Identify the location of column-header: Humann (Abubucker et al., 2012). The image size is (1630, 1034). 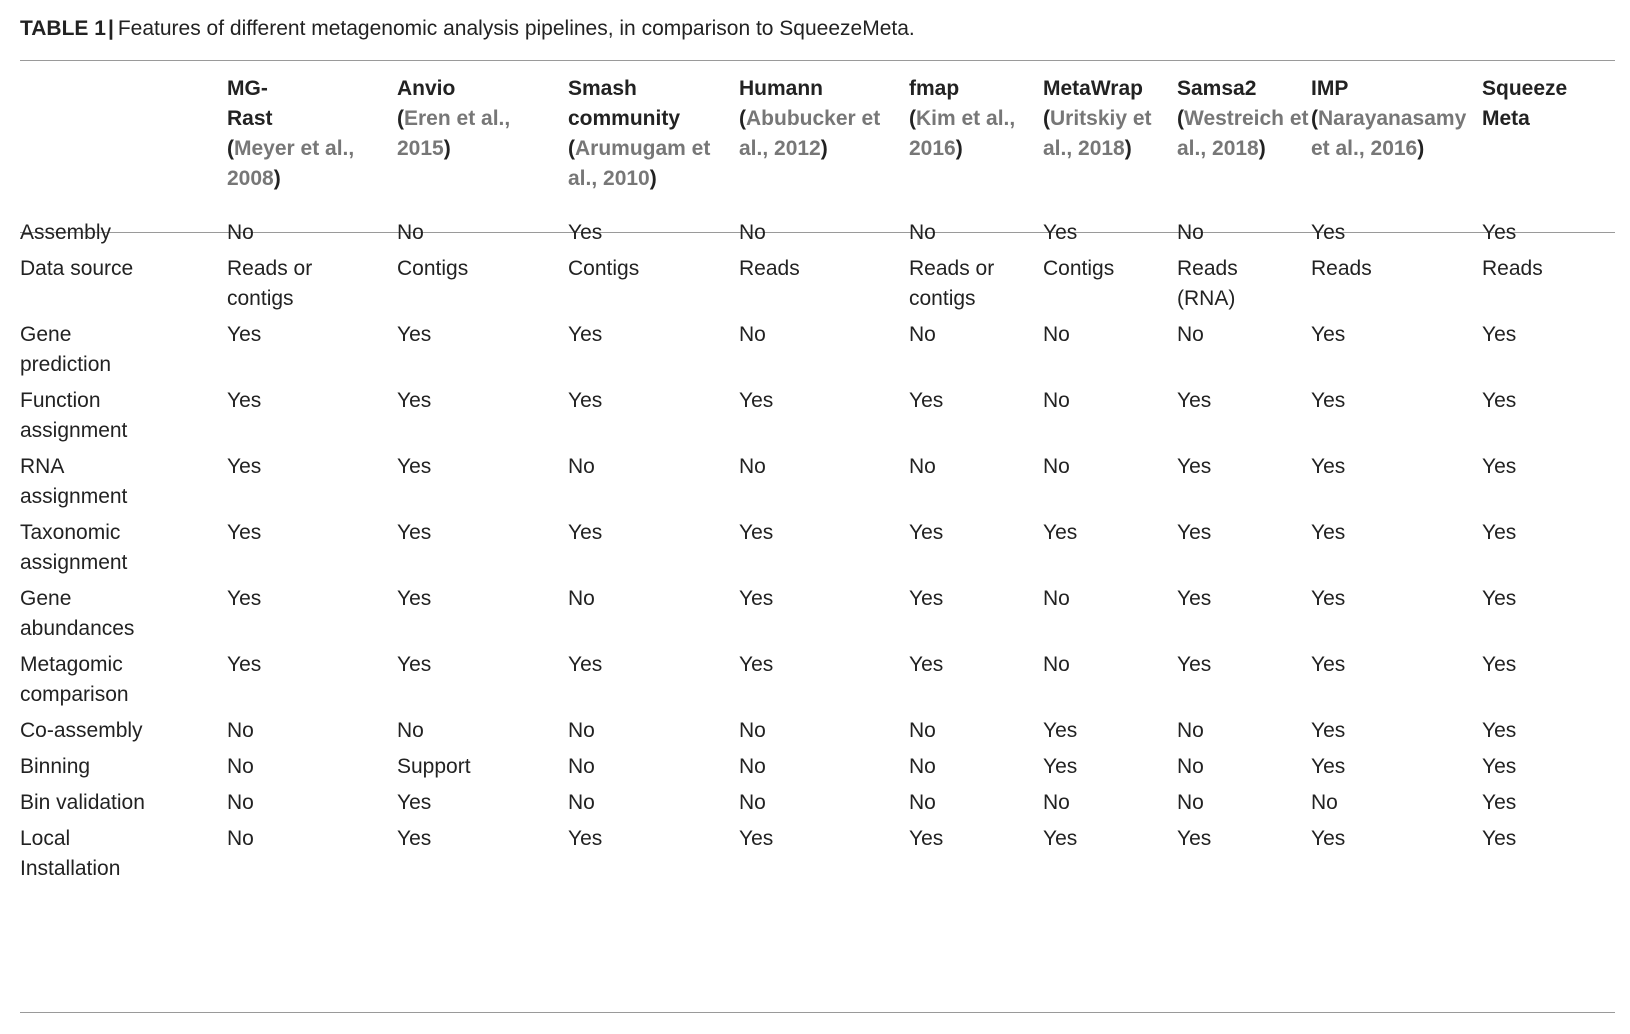
(824, 140).